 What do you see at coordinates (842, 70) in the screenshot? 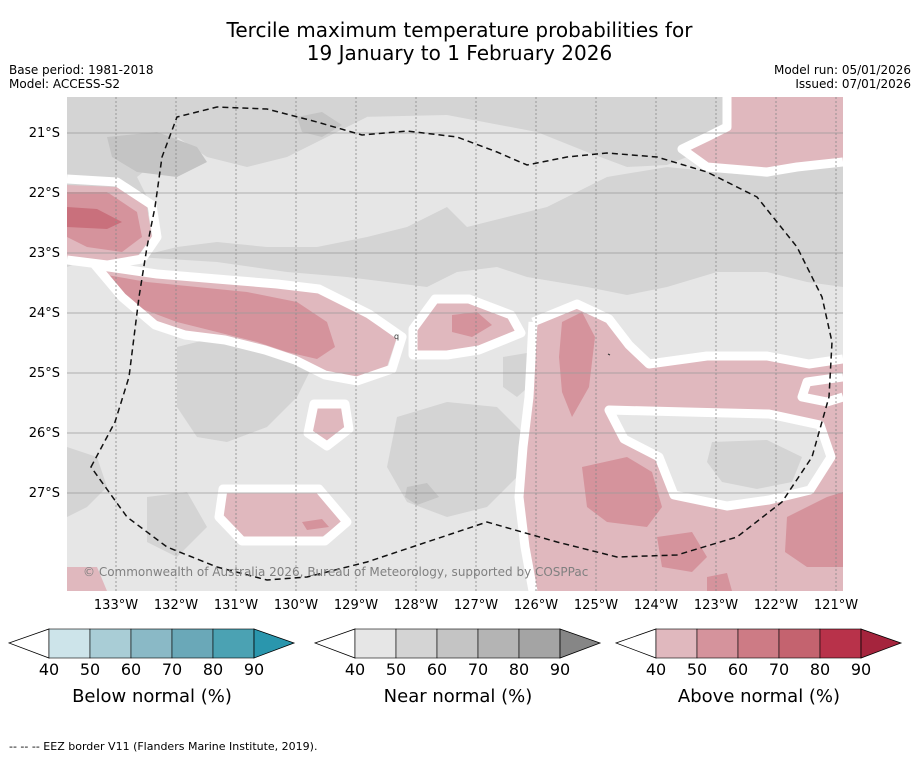
I see `model-run: Model run: 05/01/2026` at bounding box center [842, 70].